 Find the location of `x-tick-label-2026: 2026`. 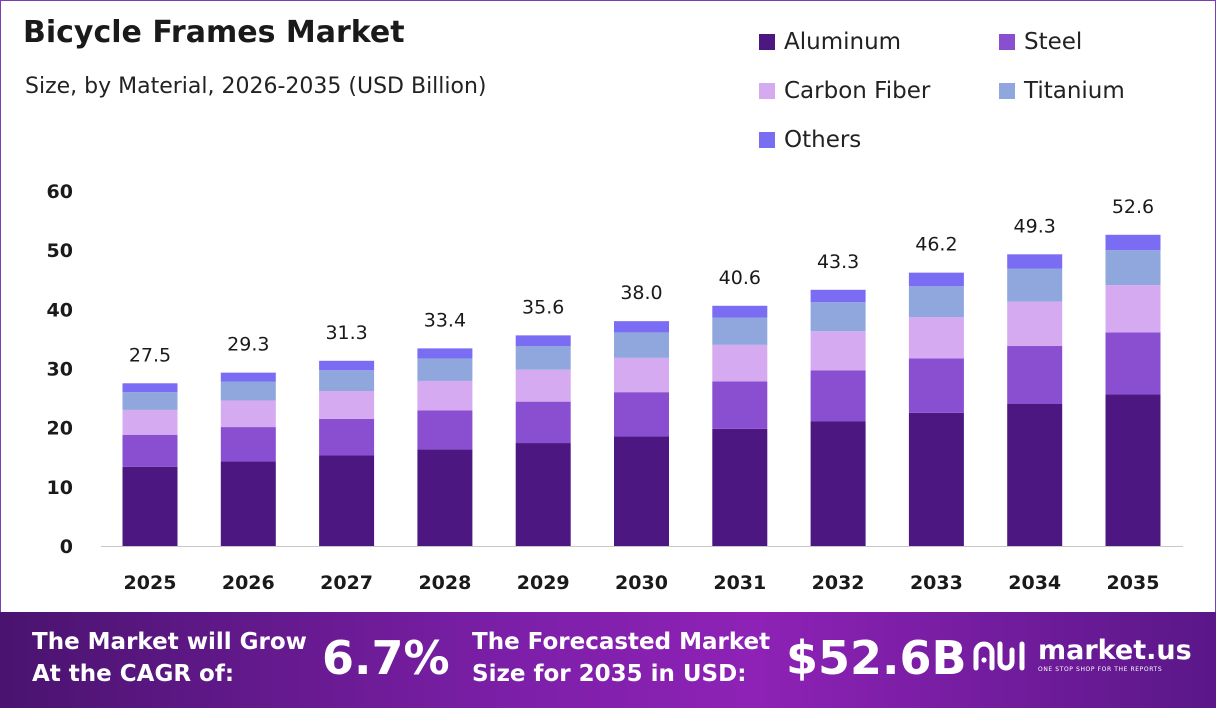

x-tick-label-2026: 2026 is located at coordinates (248, 583).